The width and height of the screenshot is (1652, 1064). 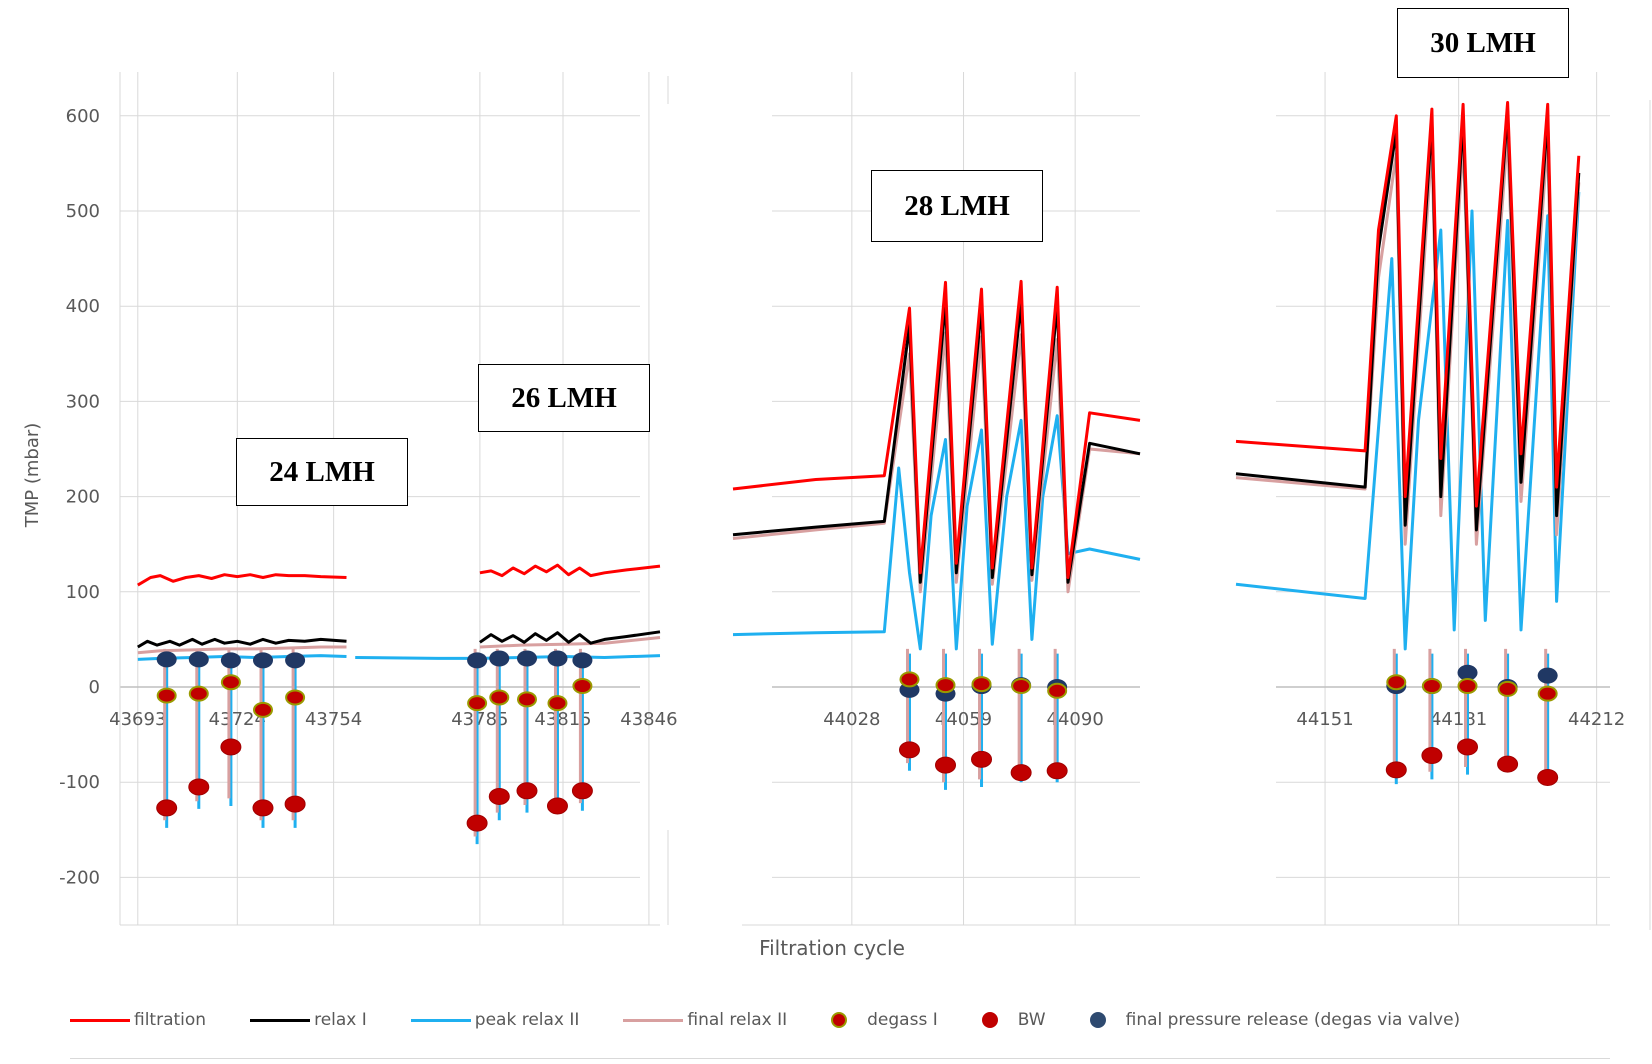 What do you see at coordinates (340, 1020) in the screenshot?
I see `legend-label-relax-i: relax I` at bounding box center [340, 1020].